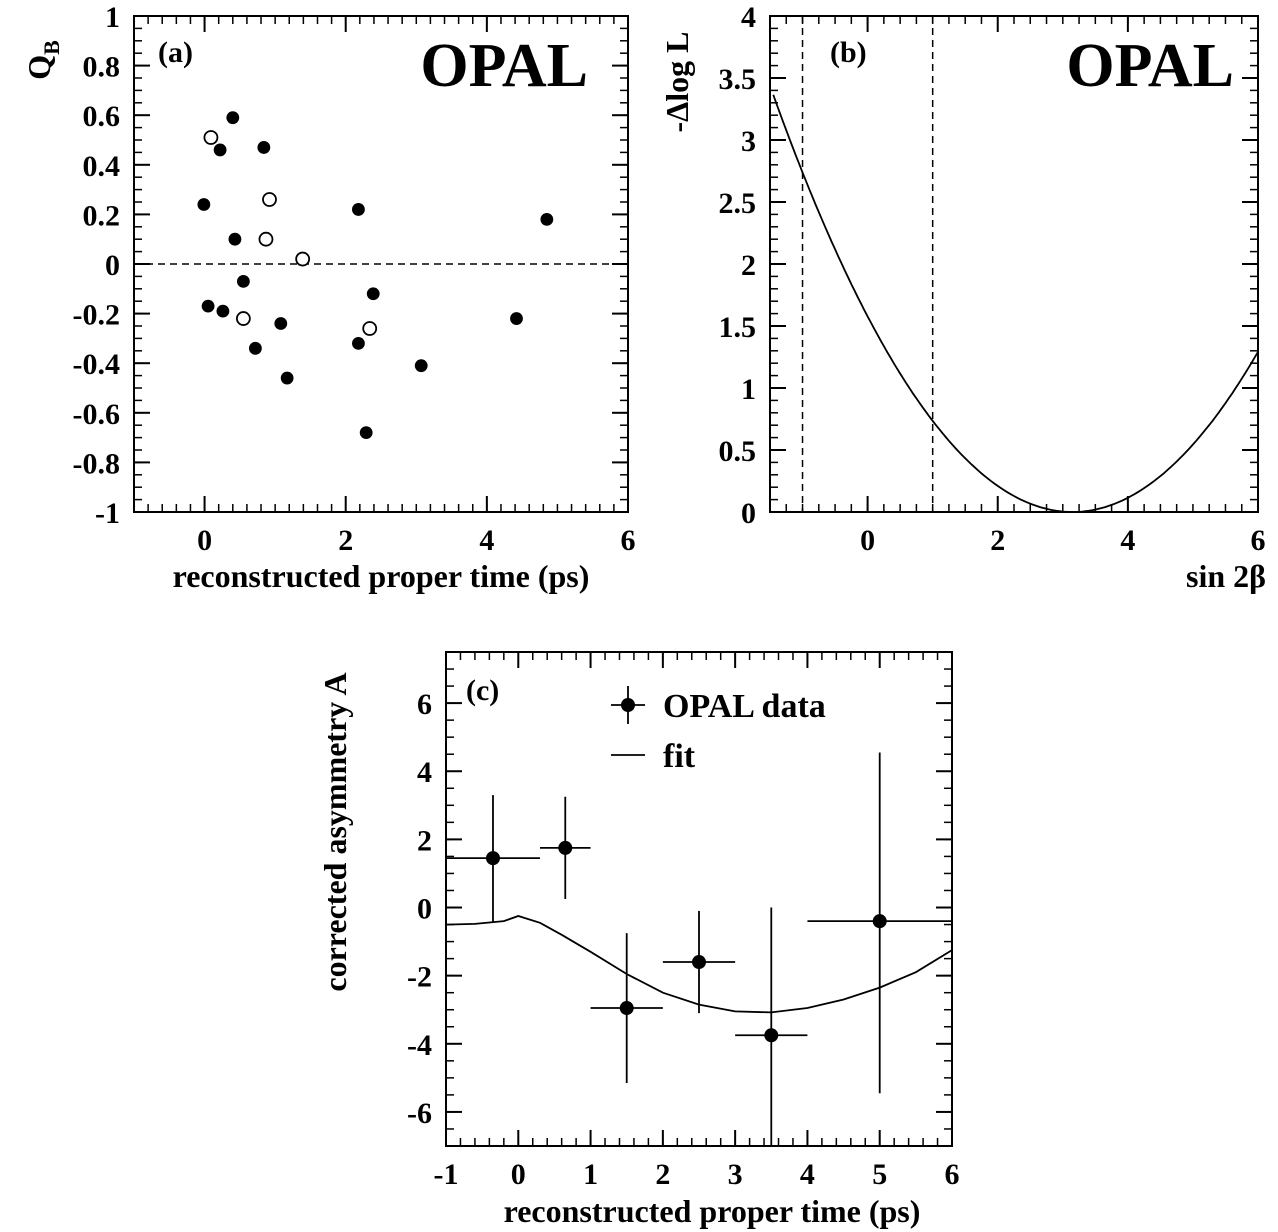  Describe the element at coordinates (97, 463) in the screenshot. I see `y-tick-label: -0.8` at that location.